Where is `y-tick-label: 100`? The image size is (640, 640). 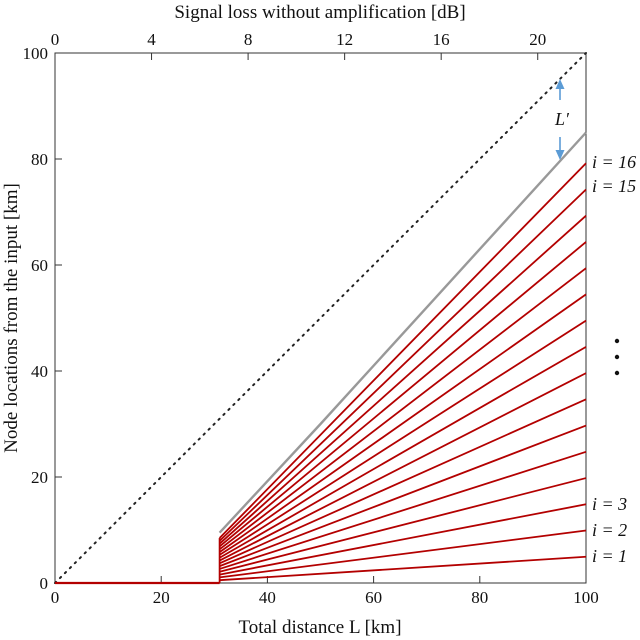
y-tick-label: 100 is located at coordinates (36, 53).